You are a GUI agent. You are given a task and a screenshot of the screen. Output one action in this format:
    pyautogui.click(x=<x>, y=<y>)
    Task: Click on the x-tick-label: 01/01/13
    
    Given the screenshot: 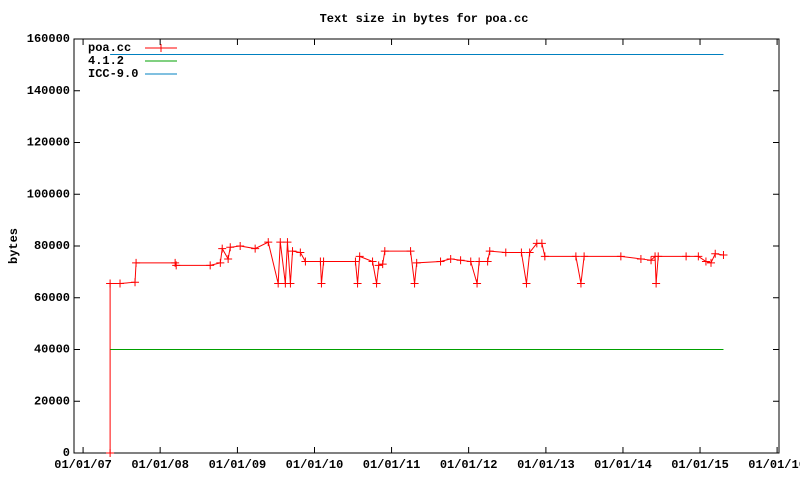 What is the action you would take?
    pyautogui.click(x=546, y=465)
    